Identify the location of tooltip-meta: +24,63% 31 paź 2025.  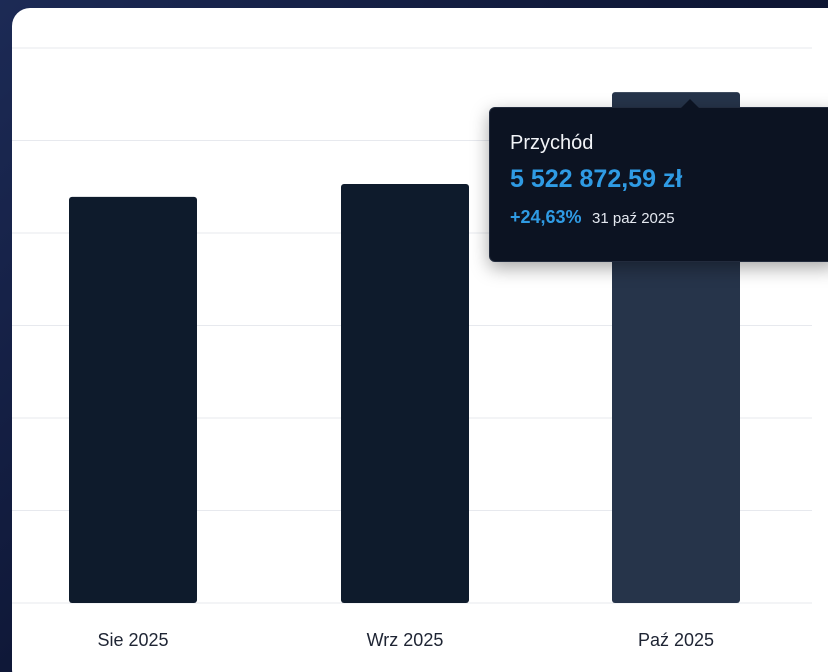
(663, 218).